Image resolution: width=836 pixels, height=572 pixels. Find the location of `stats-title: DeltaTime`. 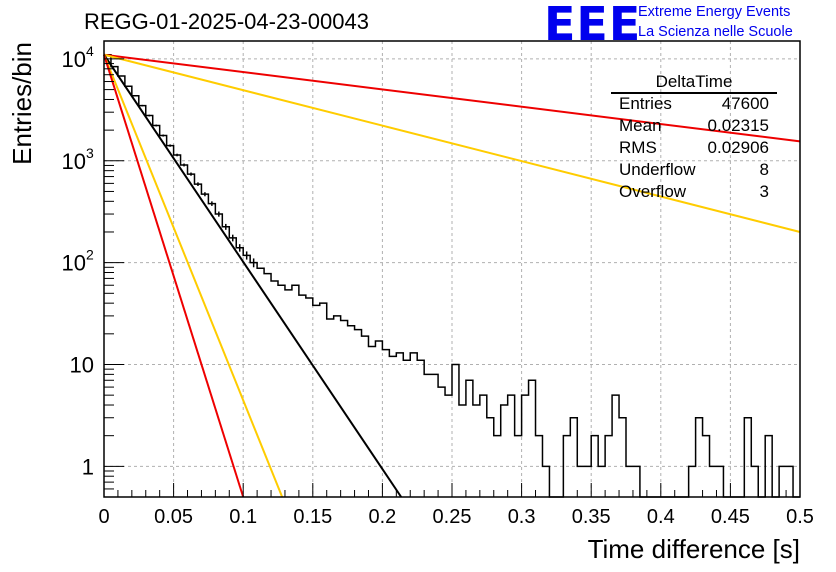

stats-title: DeltaTime is located at coordinates (694, 83).